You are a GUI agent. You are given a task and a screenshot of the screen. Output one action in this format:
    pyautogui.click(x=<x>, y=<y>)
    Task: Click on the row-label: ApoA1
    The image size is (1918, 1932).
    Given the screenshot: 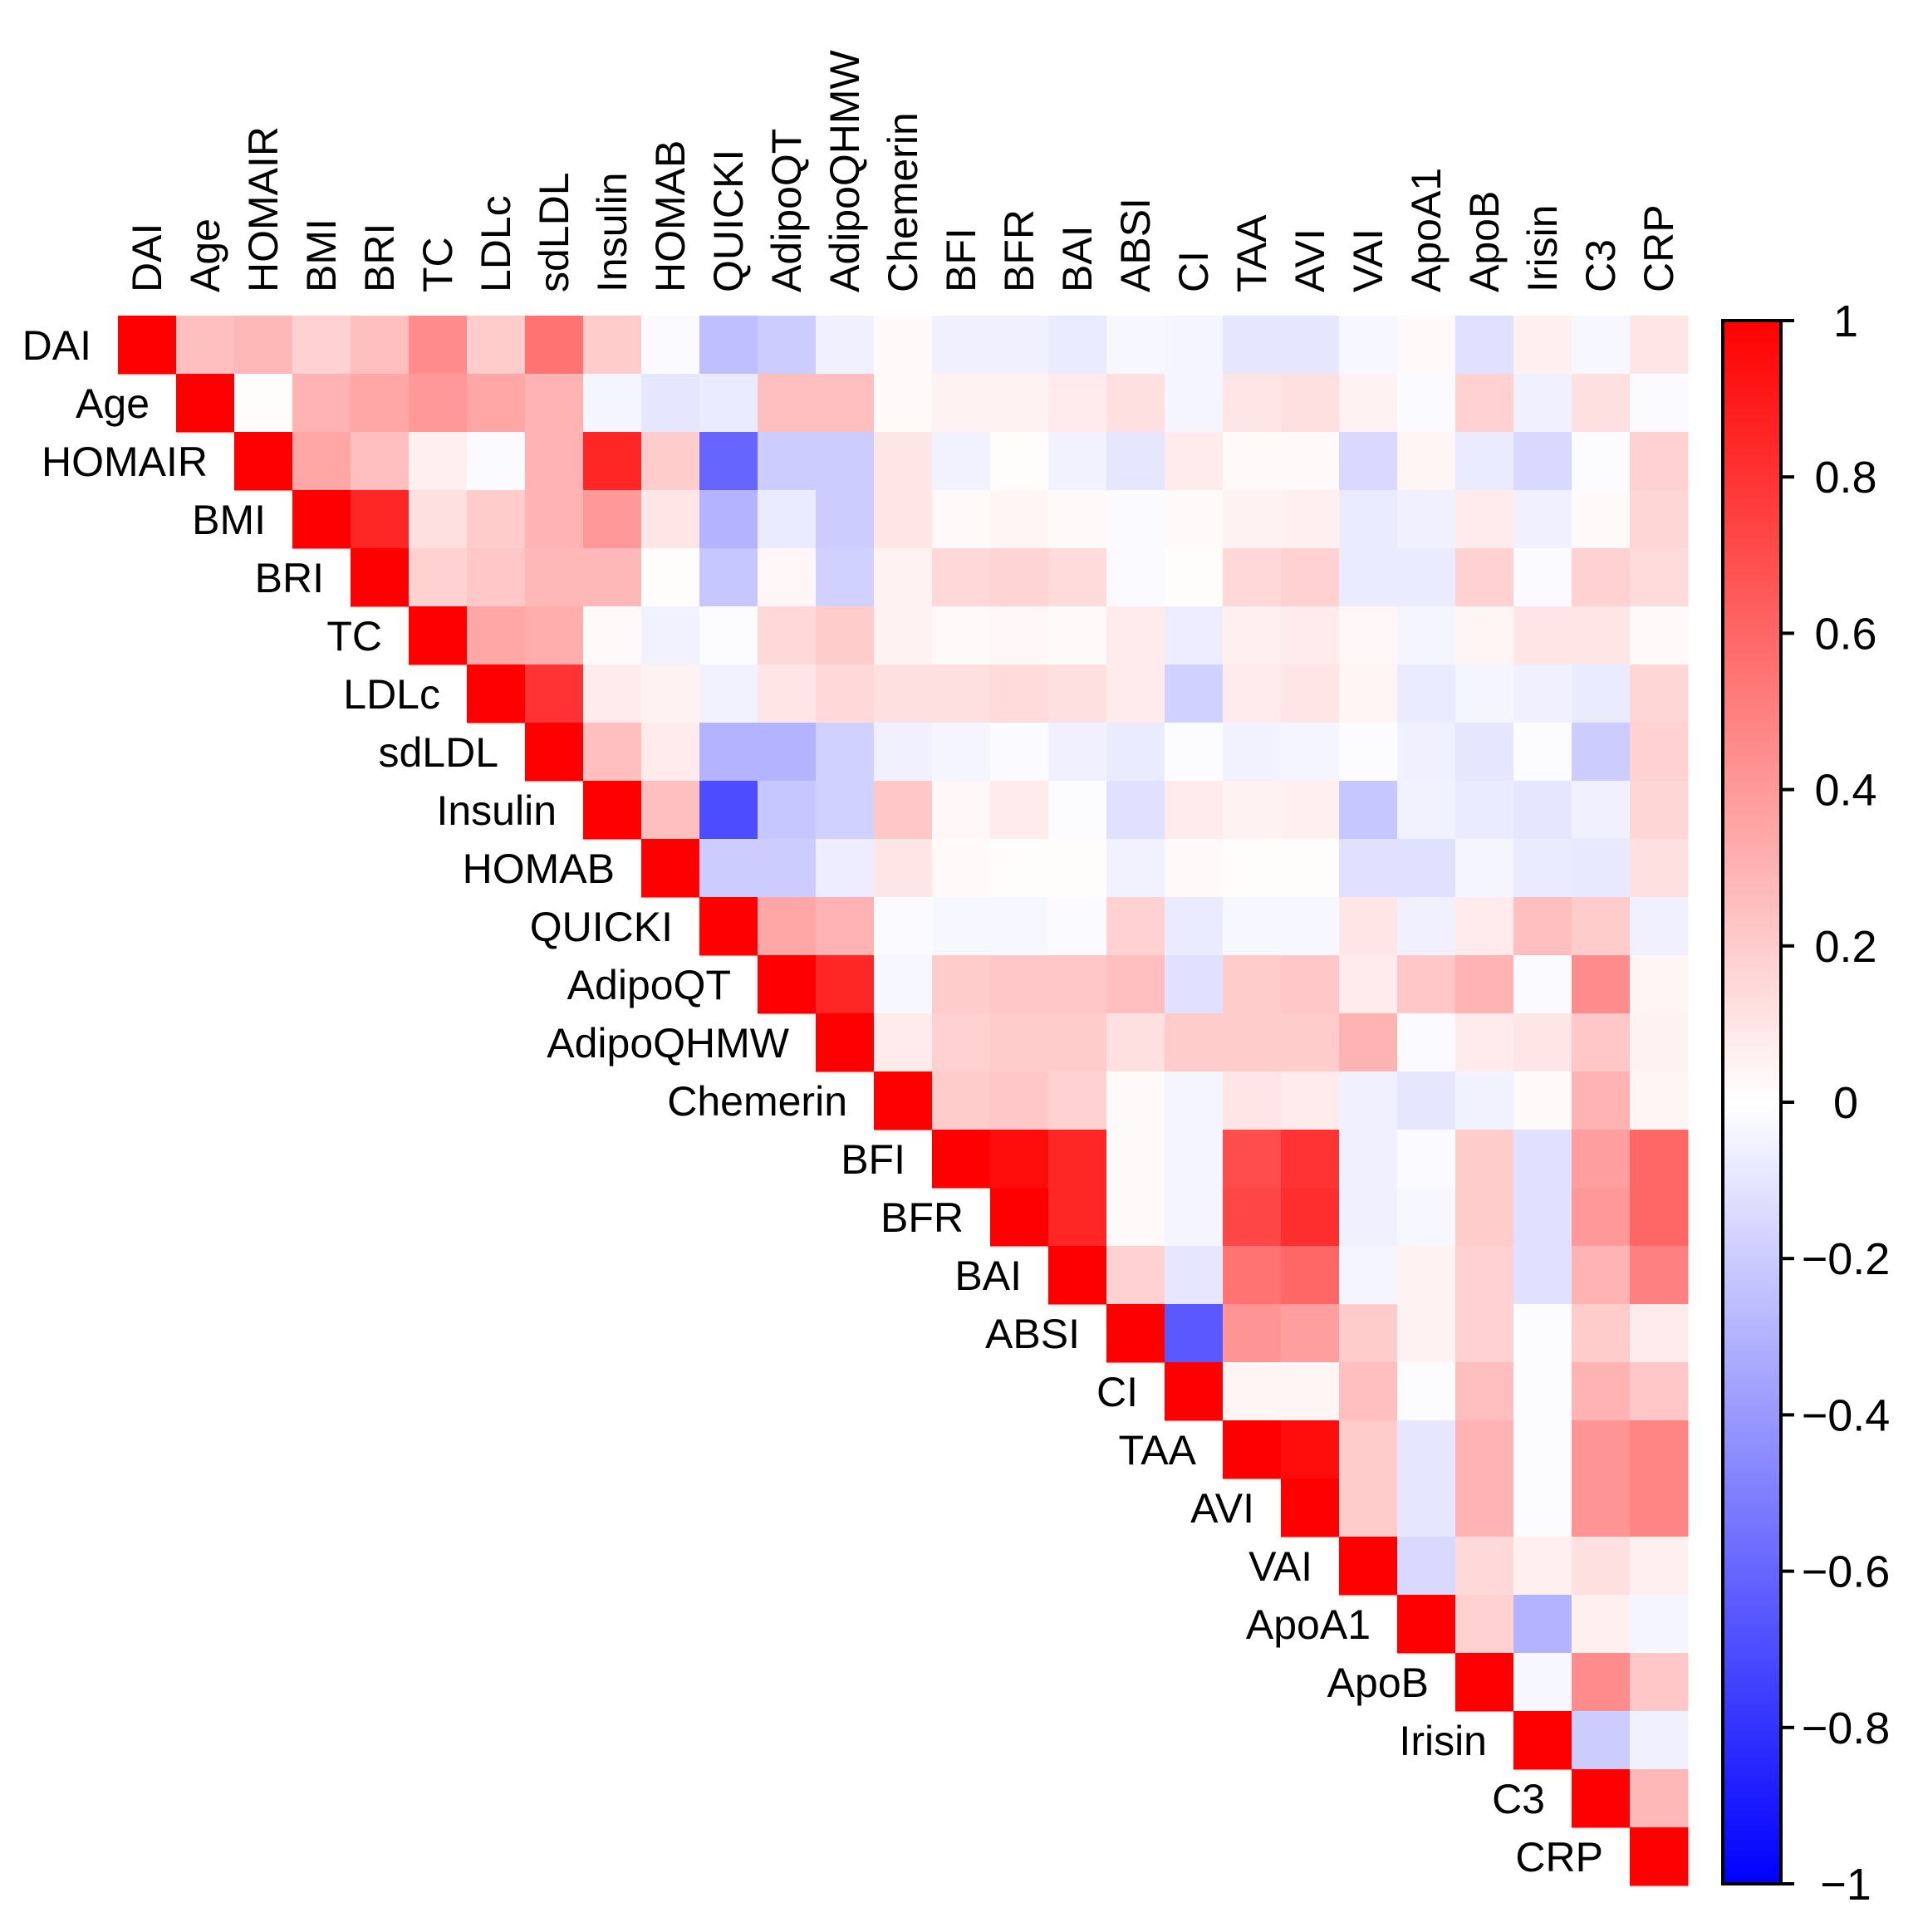 What is the action you would take?
    pyautogui.click(x=1308, y=1624)
    